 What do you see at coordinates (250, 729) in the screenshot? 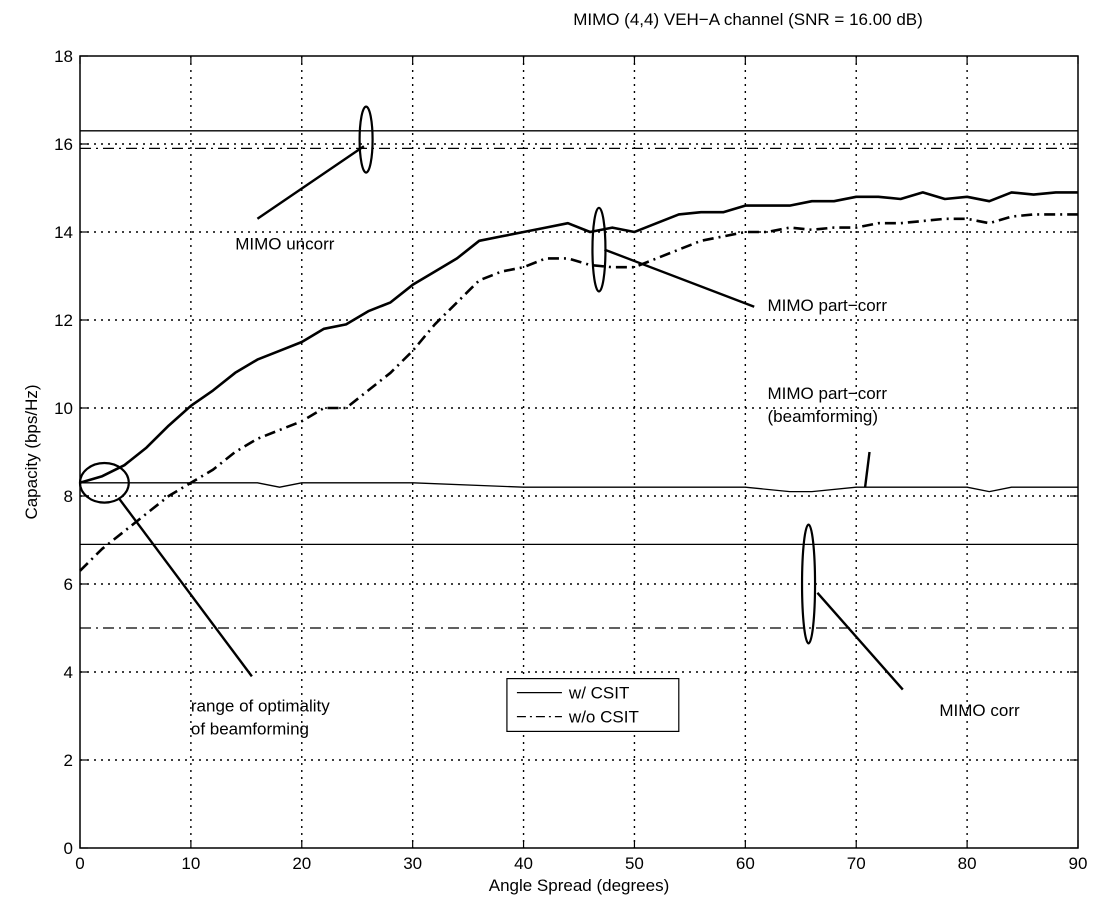
I see `annotation-label: of beamforming` at bounding box center [250, 729].